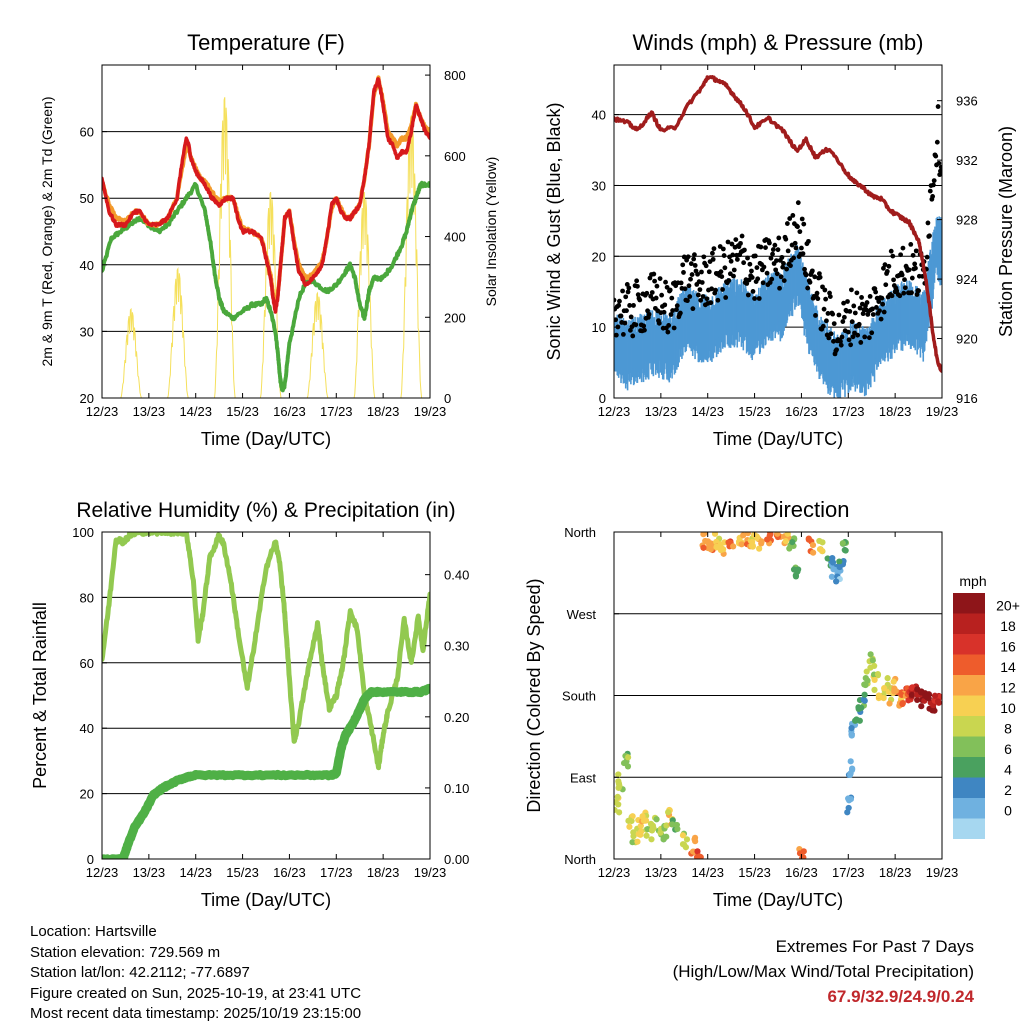  What do you see at coordinates (777, 509) in the screenshot?
I see `wind_direction-title: Wind Direction` at bounding box center [777, 509].